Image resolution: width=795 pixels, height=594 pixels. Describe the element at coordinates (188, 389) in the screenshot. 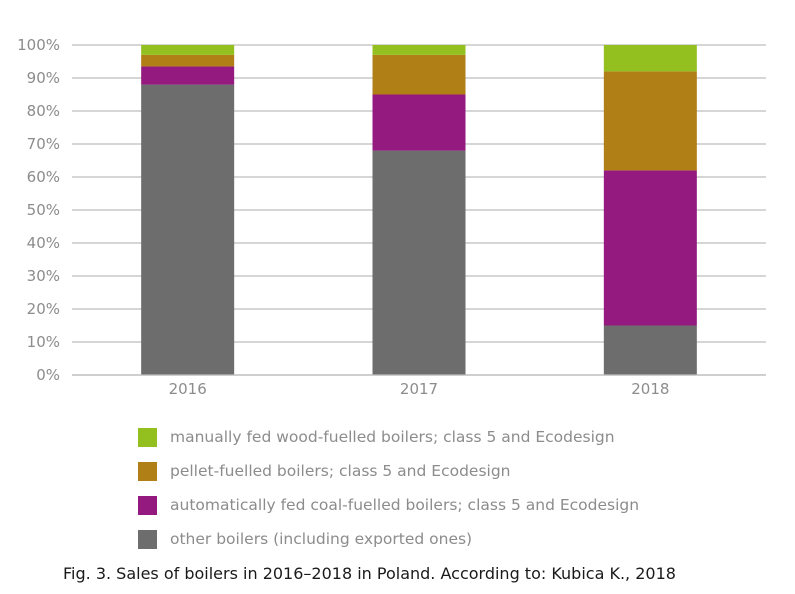

I see `x-tick-label: 2016` at that location.